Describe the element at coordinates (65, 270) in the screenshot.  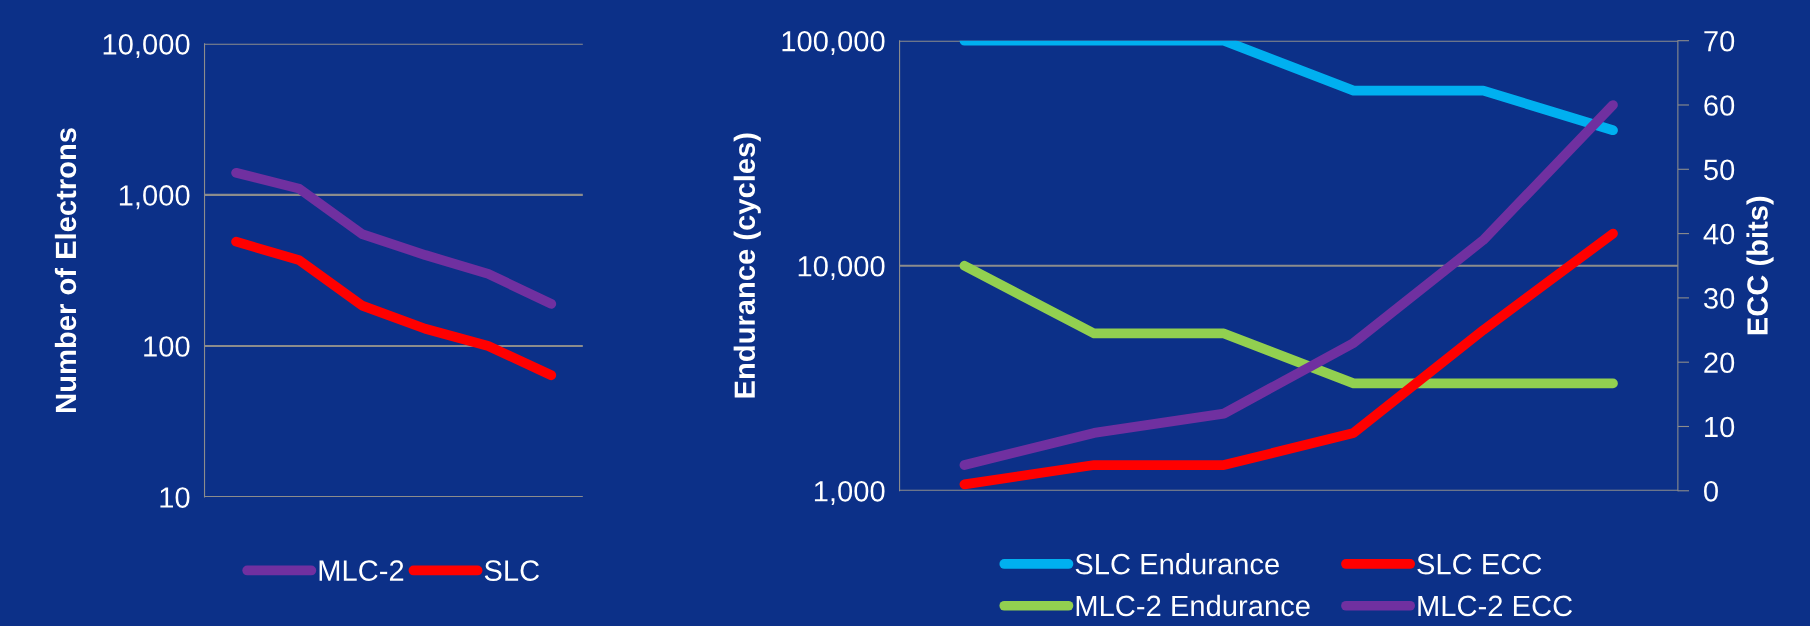
I see `y-axis-title: Number of Electrons` at that location.